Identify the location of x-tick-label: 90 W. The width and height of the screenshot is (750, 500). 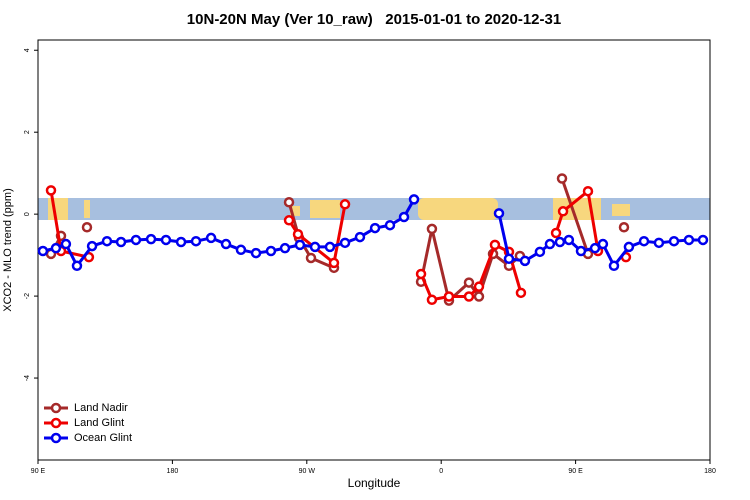
(307, 471).